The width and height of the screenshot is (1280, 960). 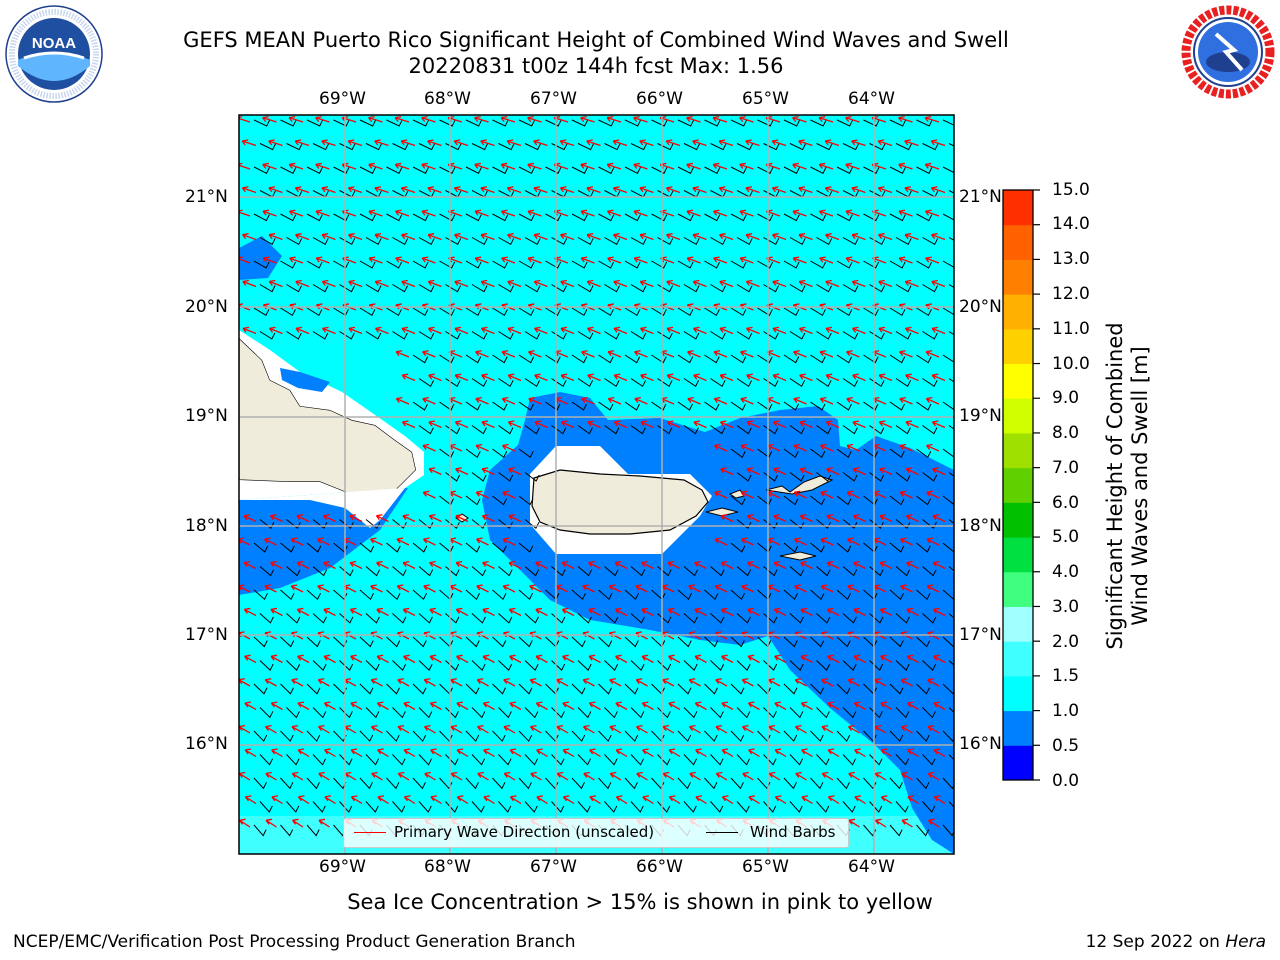 What do you see at coordinates (793, 832) in the screenshot?
I see `wind-barb-legend-label: Wind Barbs` at bounding box center [793, 832].